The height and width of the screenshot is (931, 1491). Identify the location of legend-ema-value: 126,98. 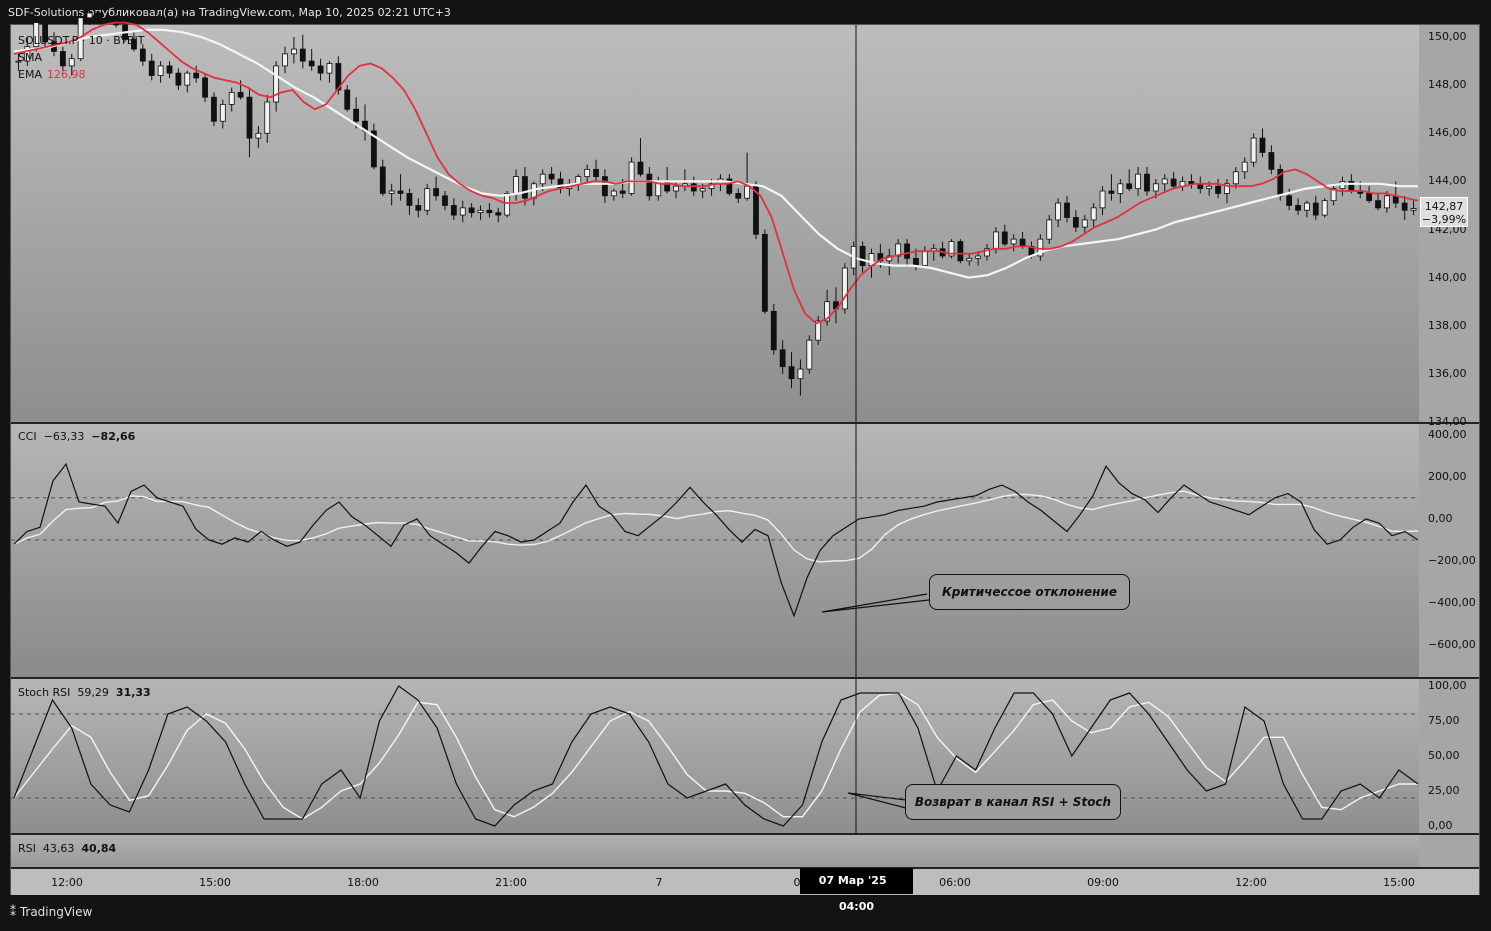
(66, 74).